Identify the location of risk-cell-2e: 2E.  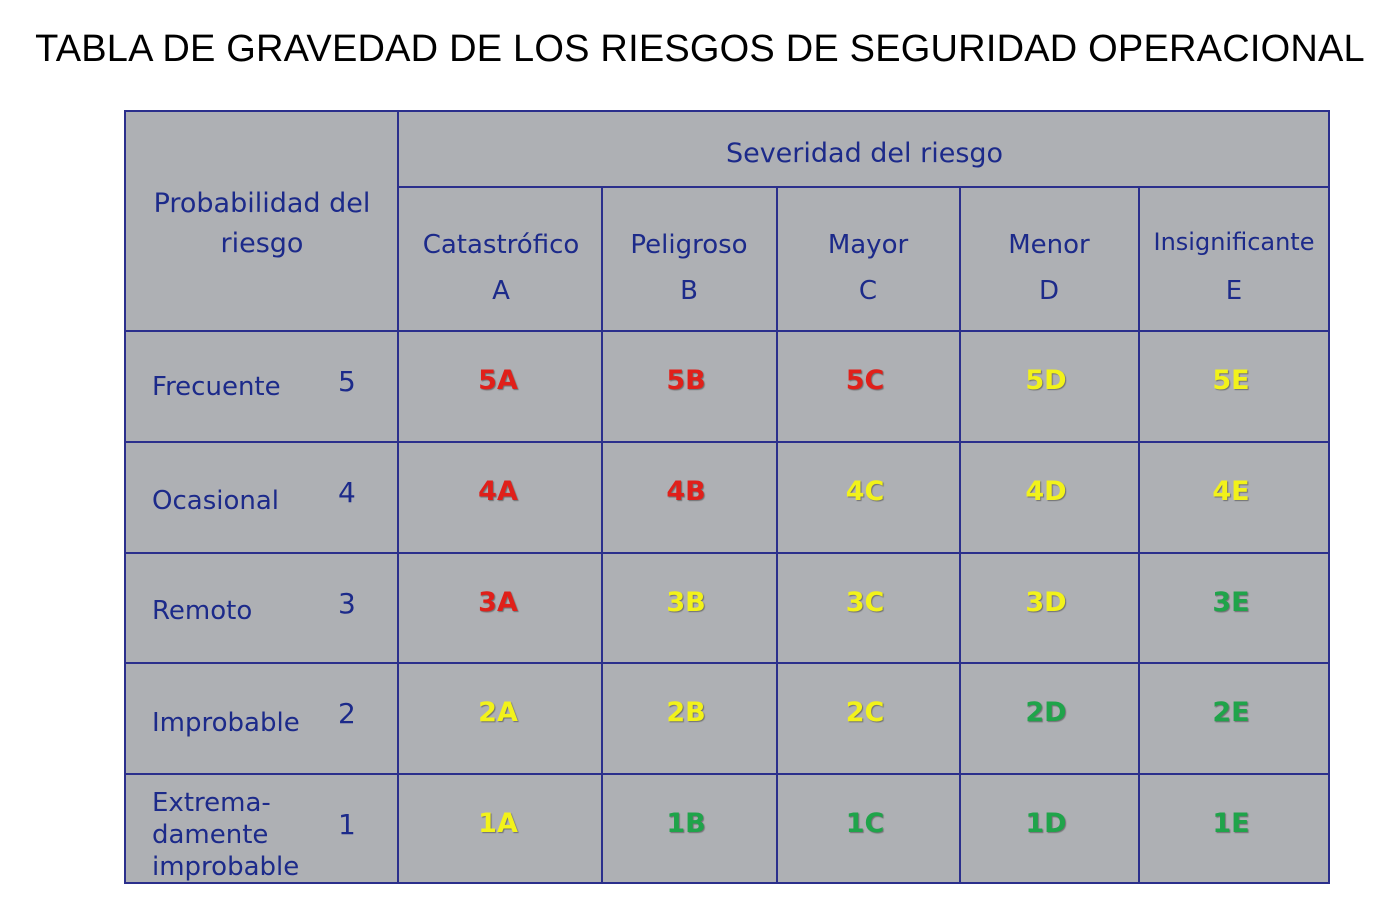
(1231, 712).